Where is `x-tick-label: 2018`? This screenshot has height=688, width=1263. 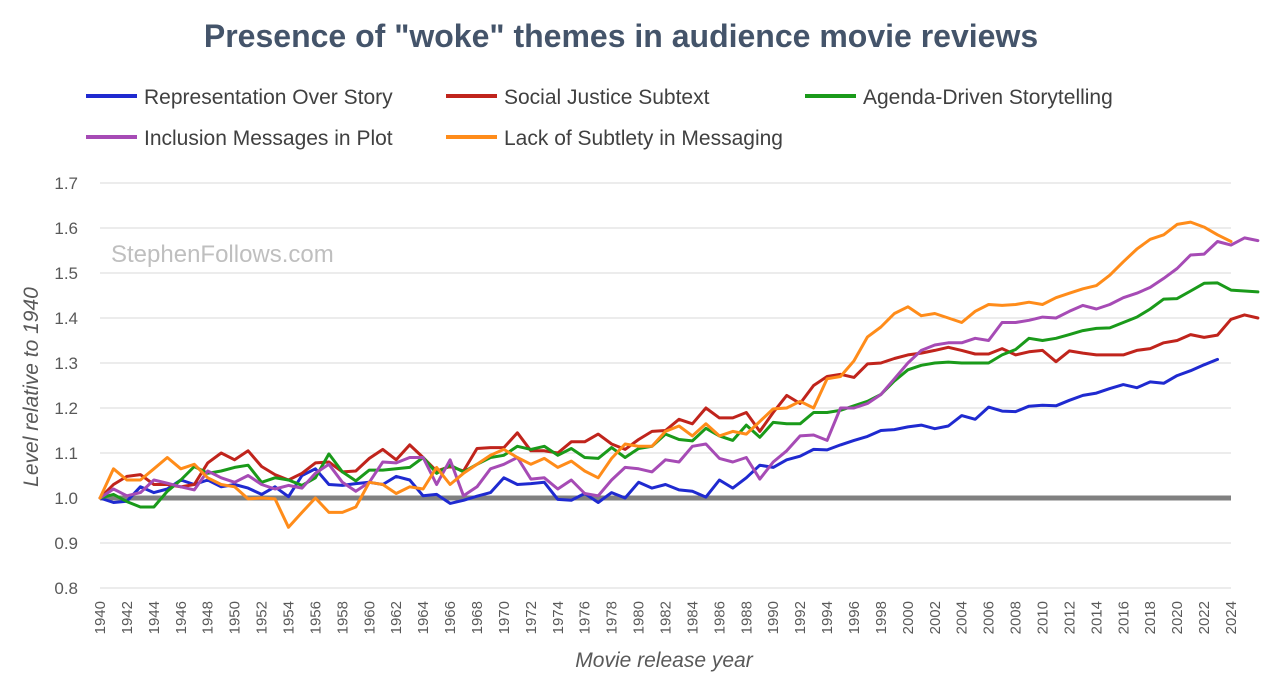
x-tick-label: 2018 is located at coordinates (1150, 617).